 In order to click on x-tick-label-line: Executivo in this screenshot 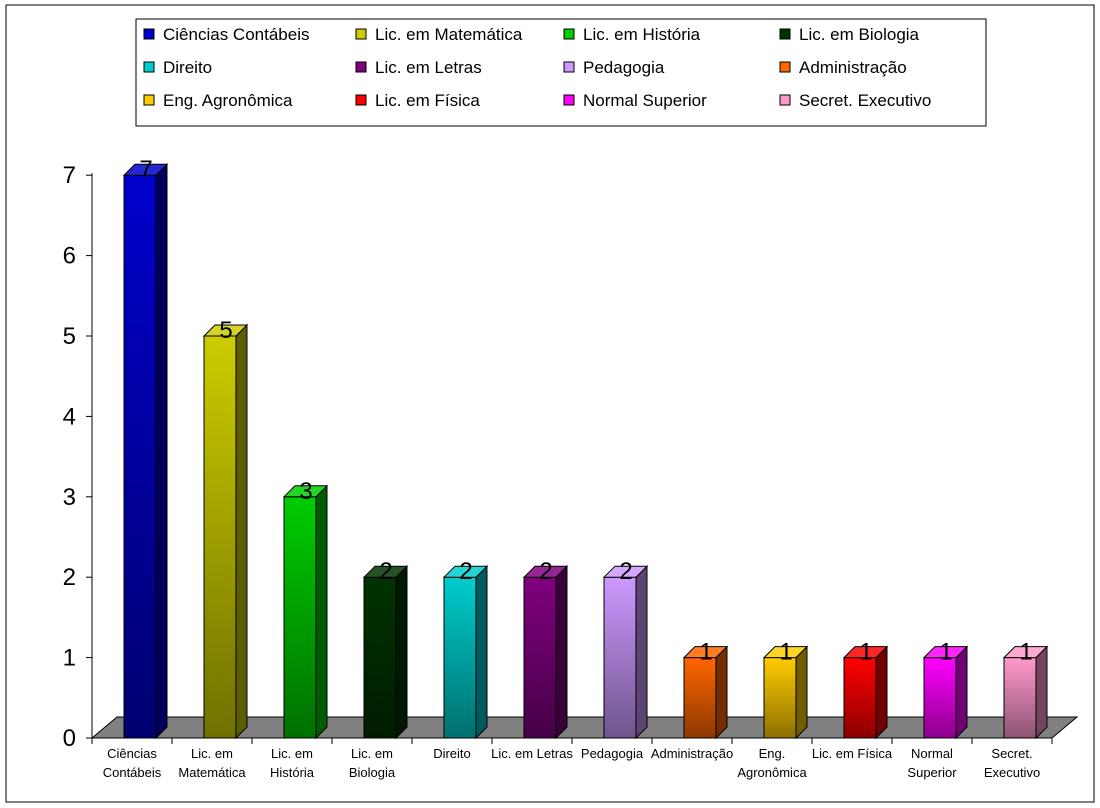, I will do `click(1012, 772)`.